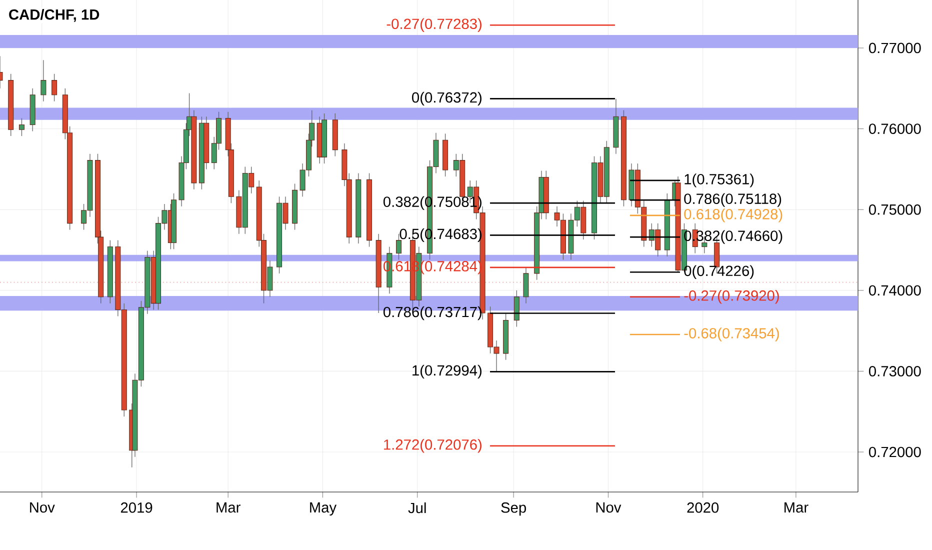 Image resolution: width=932 pixels, height=550 pixels. What do you see at coordinates (894, 129) in the screenshot?
I see `y-tick-label: 0.76000` at bounding box center [894, 129].